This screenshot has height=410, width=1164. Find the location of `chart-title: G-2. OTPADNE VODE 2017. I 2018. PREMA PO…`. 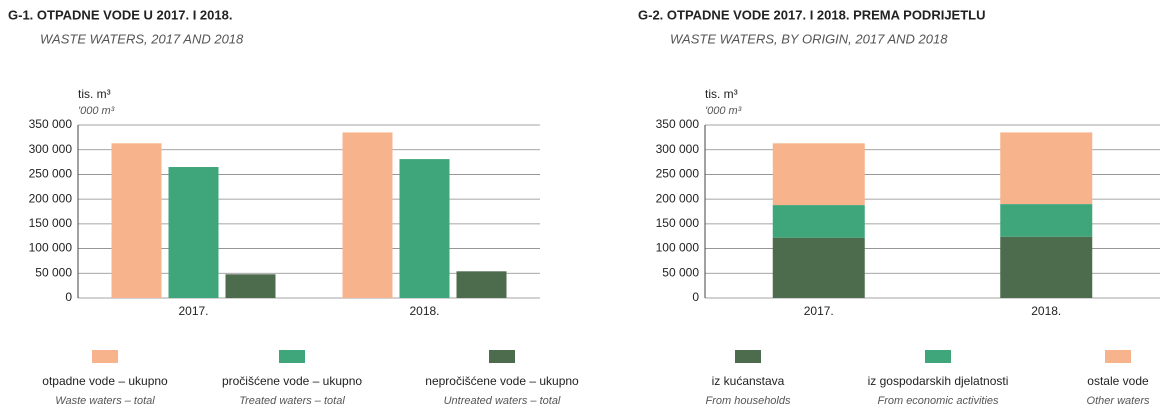

chart-title: G-2. OTPADNE VODE 2017. I 2018. PREMA PO… is located at coordinates (811, 14).